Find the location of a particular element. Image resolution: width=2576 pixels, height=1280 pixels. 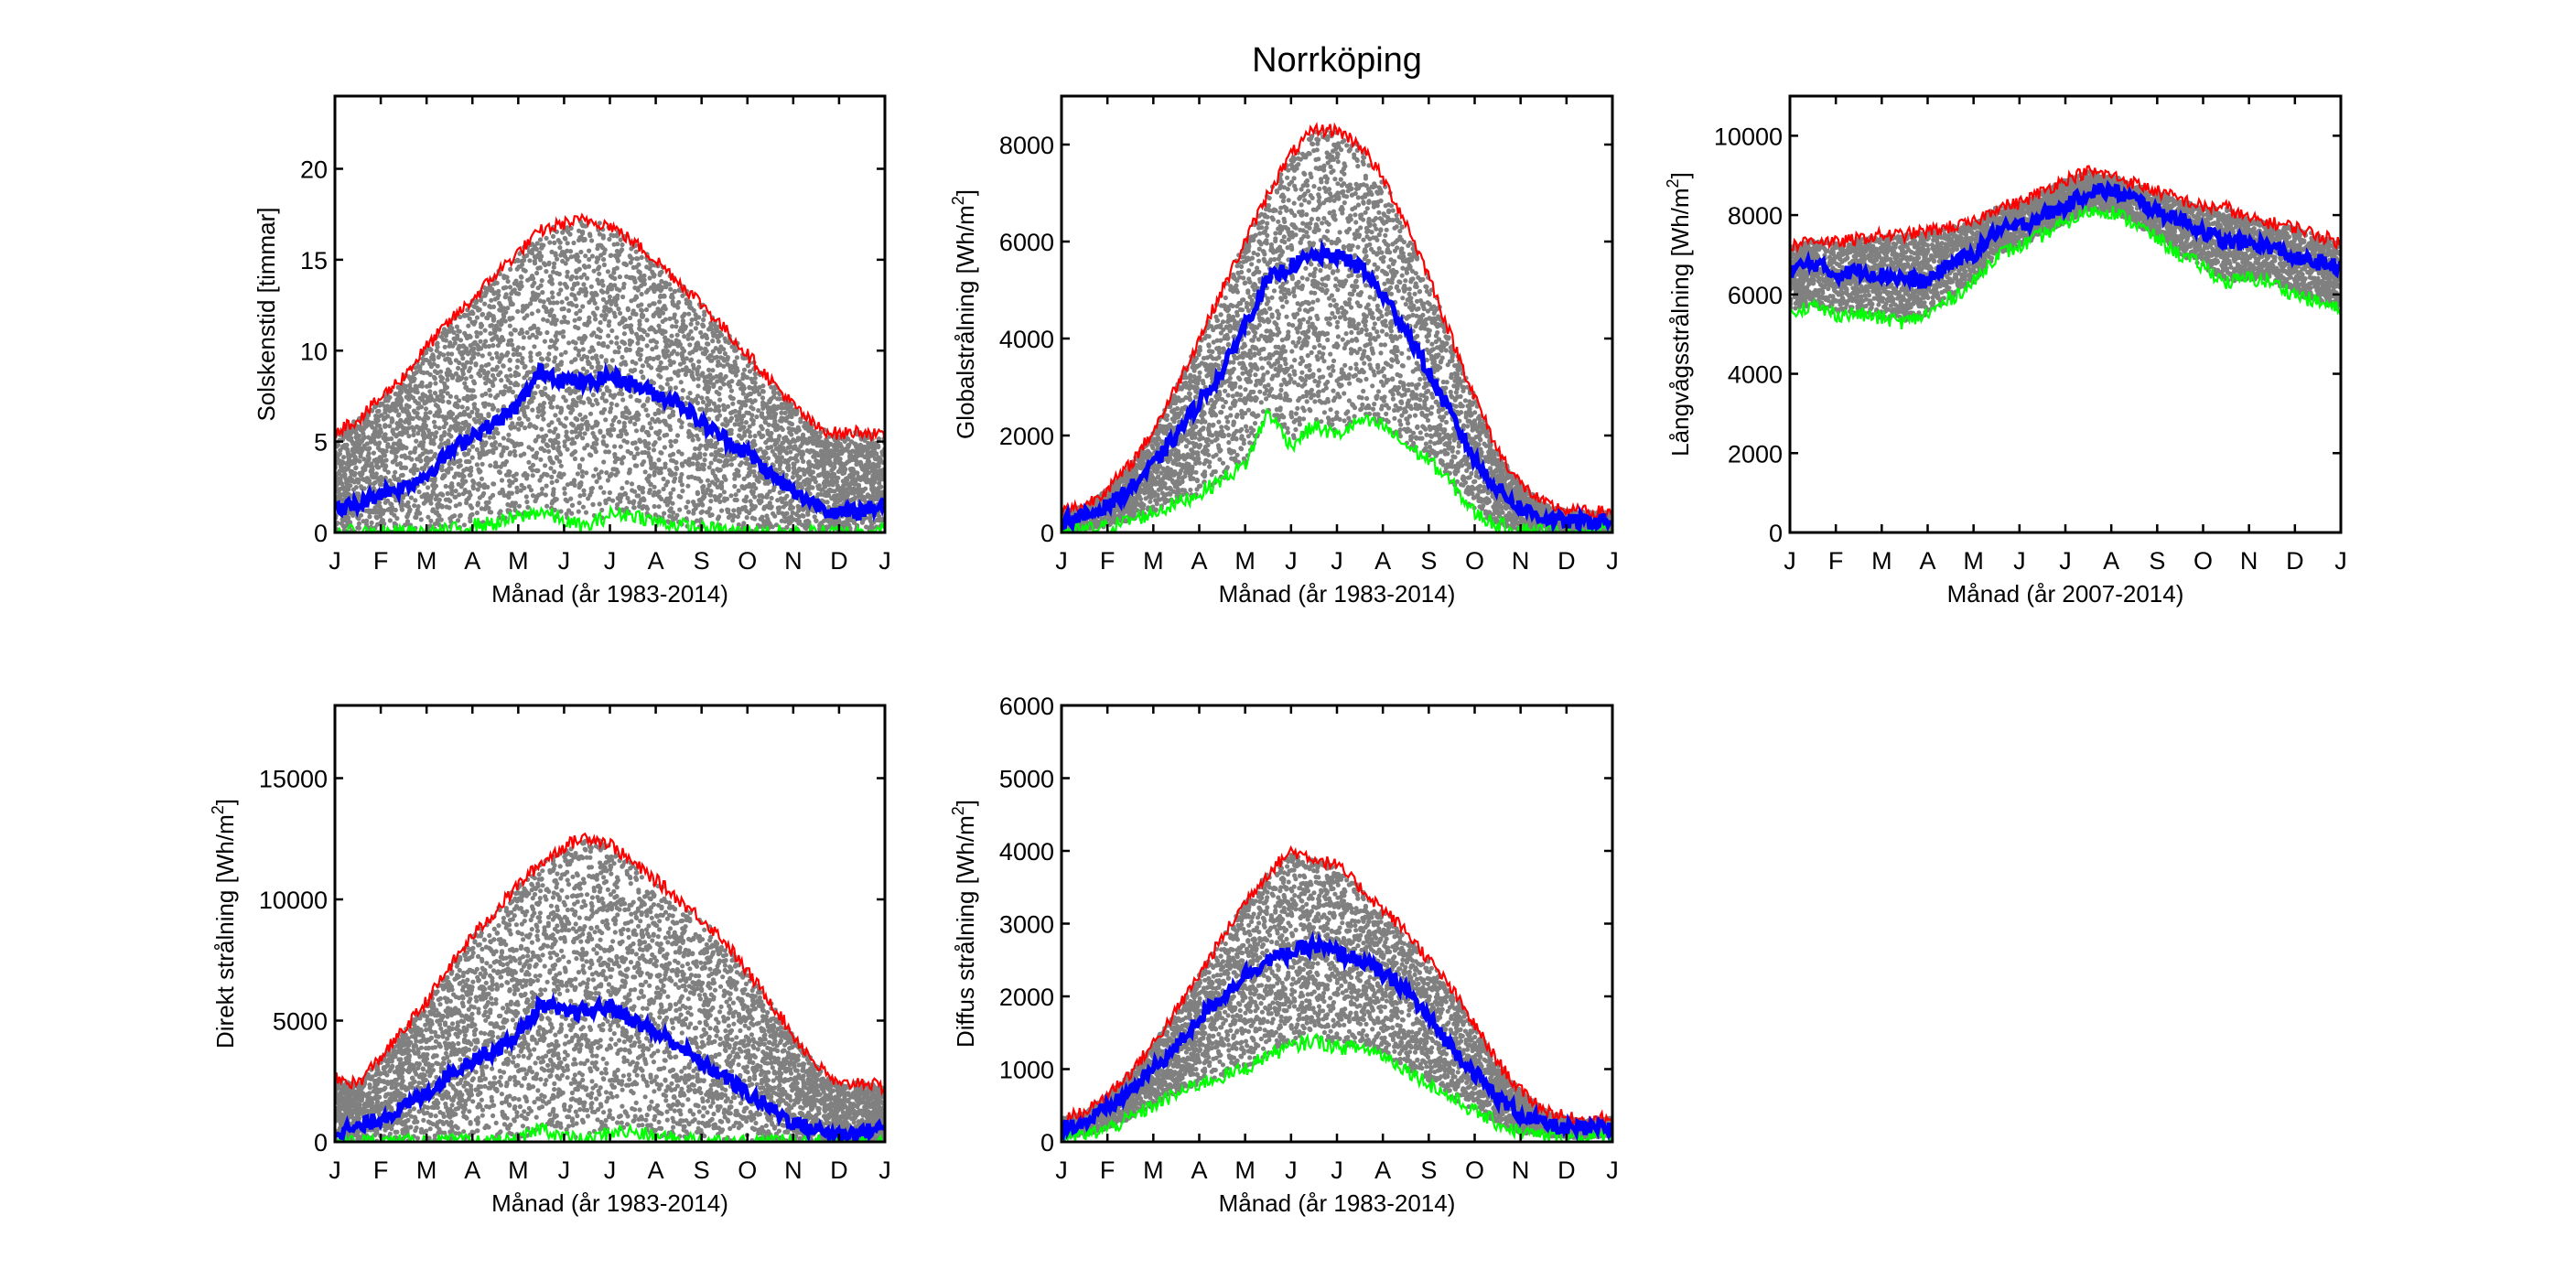

figure-title: Norrköping is located at coordinates (1337, 60).